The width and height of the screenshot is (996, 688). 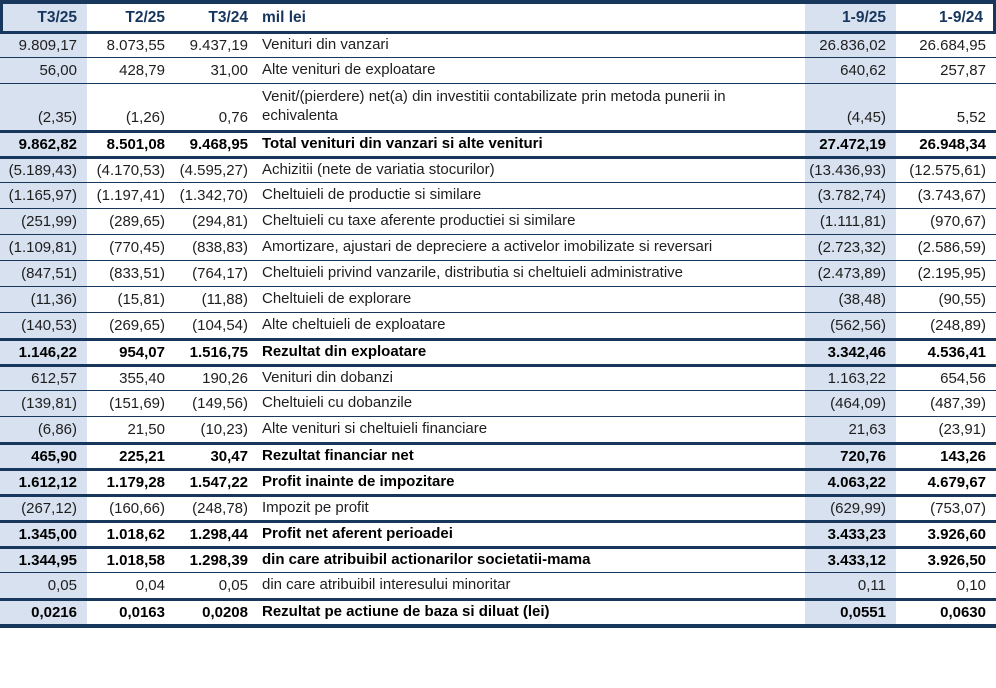 What do you see at coordinates (850, 429) in the screenshot?
I see `cell-1-9-25: 21,63` at bounding box center [850, 429].